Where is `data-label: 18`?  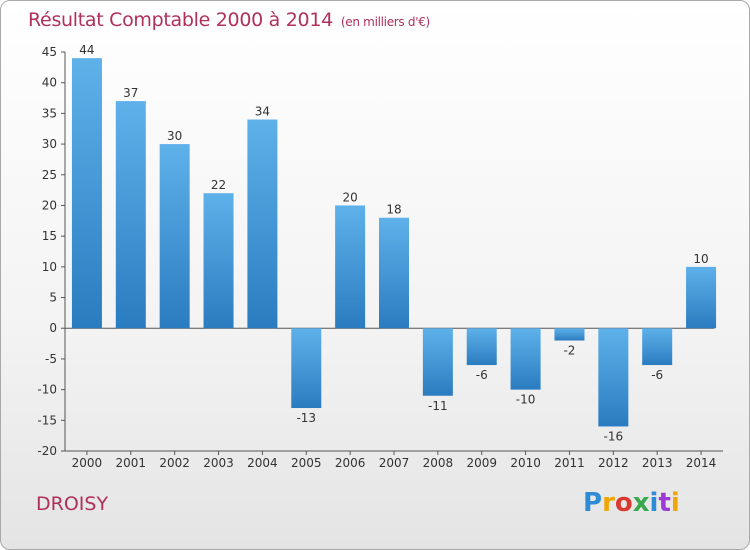 data-label: 18 is located at coordinates (393, 210).